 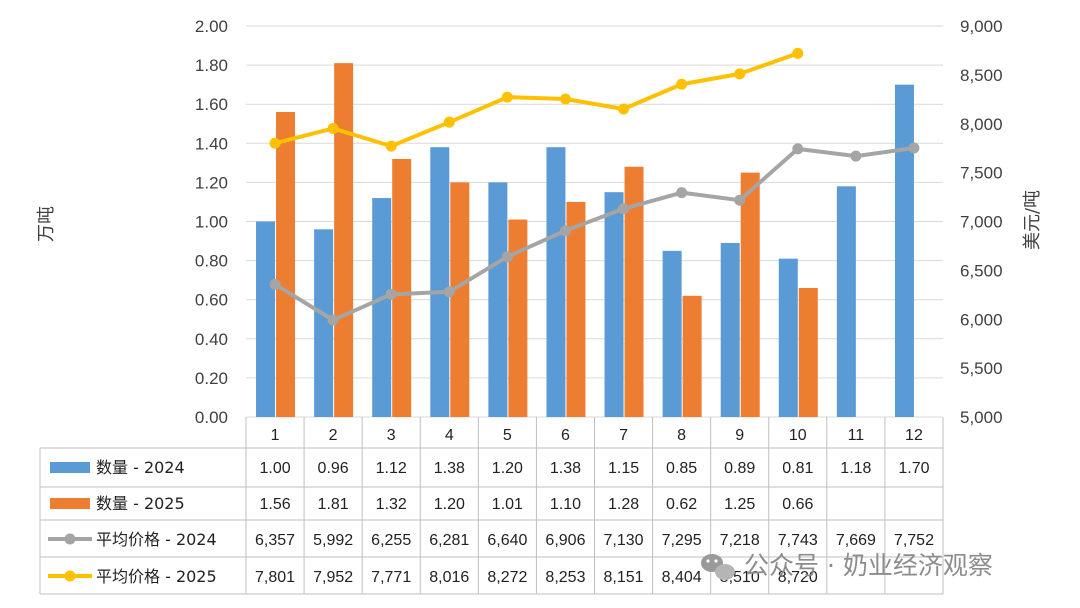 I want to click on wechat-icon, so click(x=718, y=567).